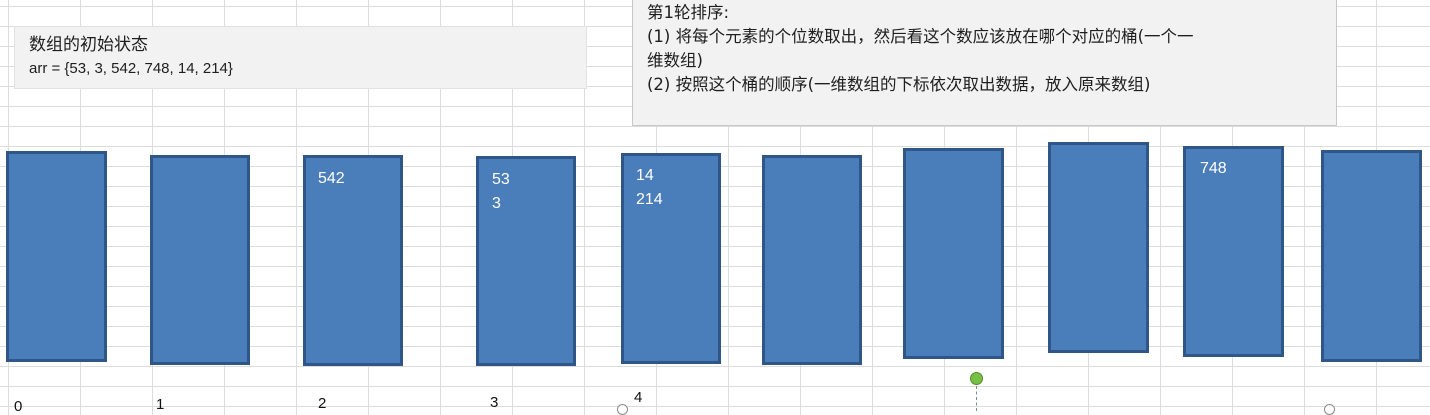  Describe the element at coordinates (160, 404) in the screenshot. I see `bucket-index-1: 1` at that location.